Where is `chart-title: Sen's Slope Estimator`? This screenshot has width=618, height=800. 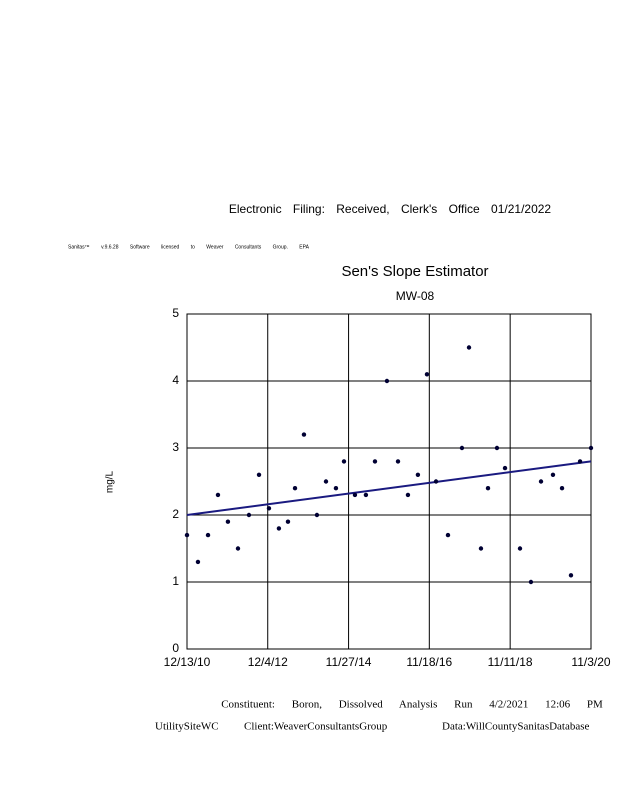
chart-title: Sen's Slope Estimator is located at coordinates (414, 271).